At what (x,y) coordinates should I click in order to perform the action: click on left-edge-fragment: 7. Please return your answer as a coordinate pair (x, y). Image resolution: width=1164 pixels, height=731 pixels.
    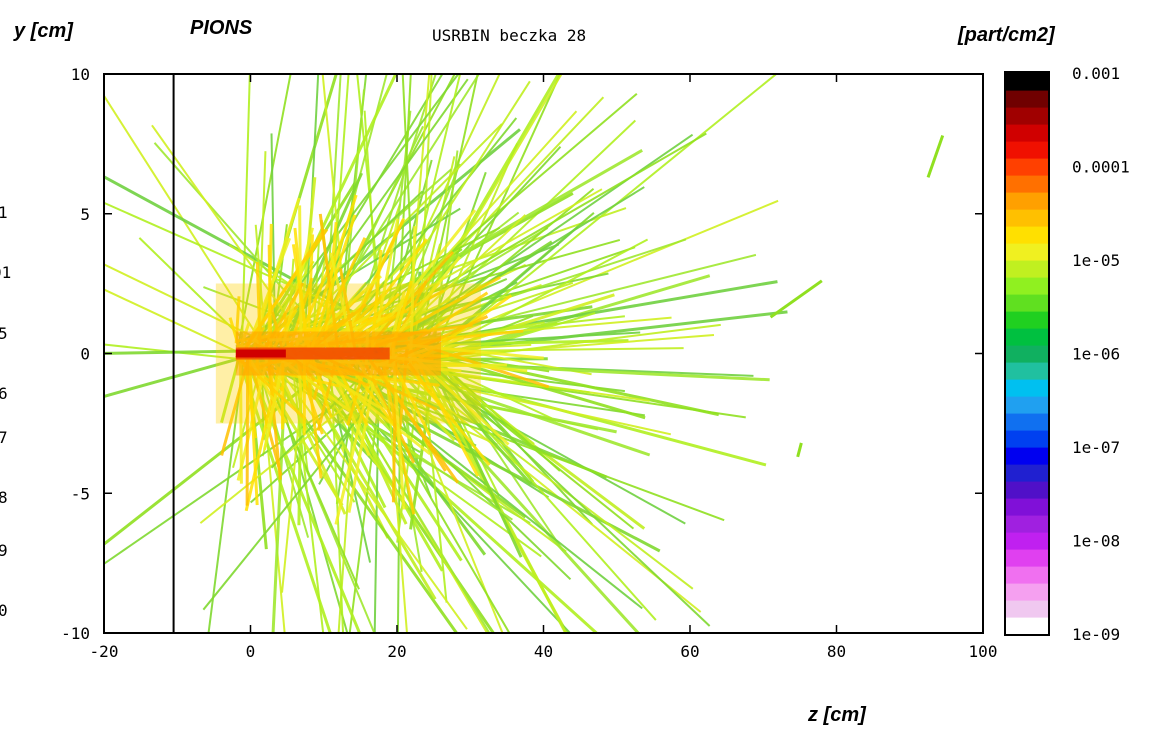
    Looking at the image, I should click on (4, 437).